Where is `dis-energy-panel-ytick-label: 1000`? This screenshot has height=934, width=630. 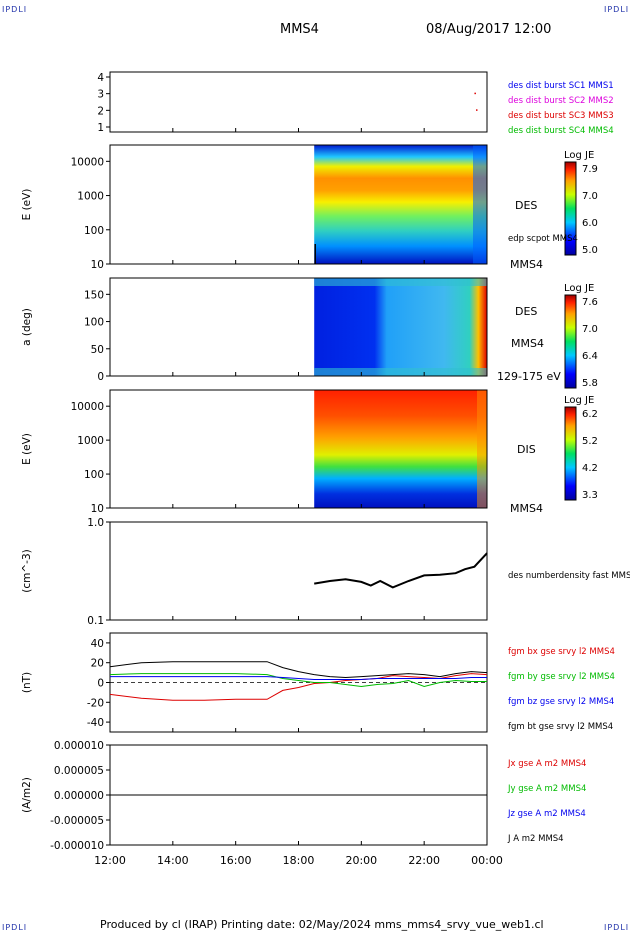
dis-energy-panel-ytick-label: 1000 is located at coordinates (90, 441).